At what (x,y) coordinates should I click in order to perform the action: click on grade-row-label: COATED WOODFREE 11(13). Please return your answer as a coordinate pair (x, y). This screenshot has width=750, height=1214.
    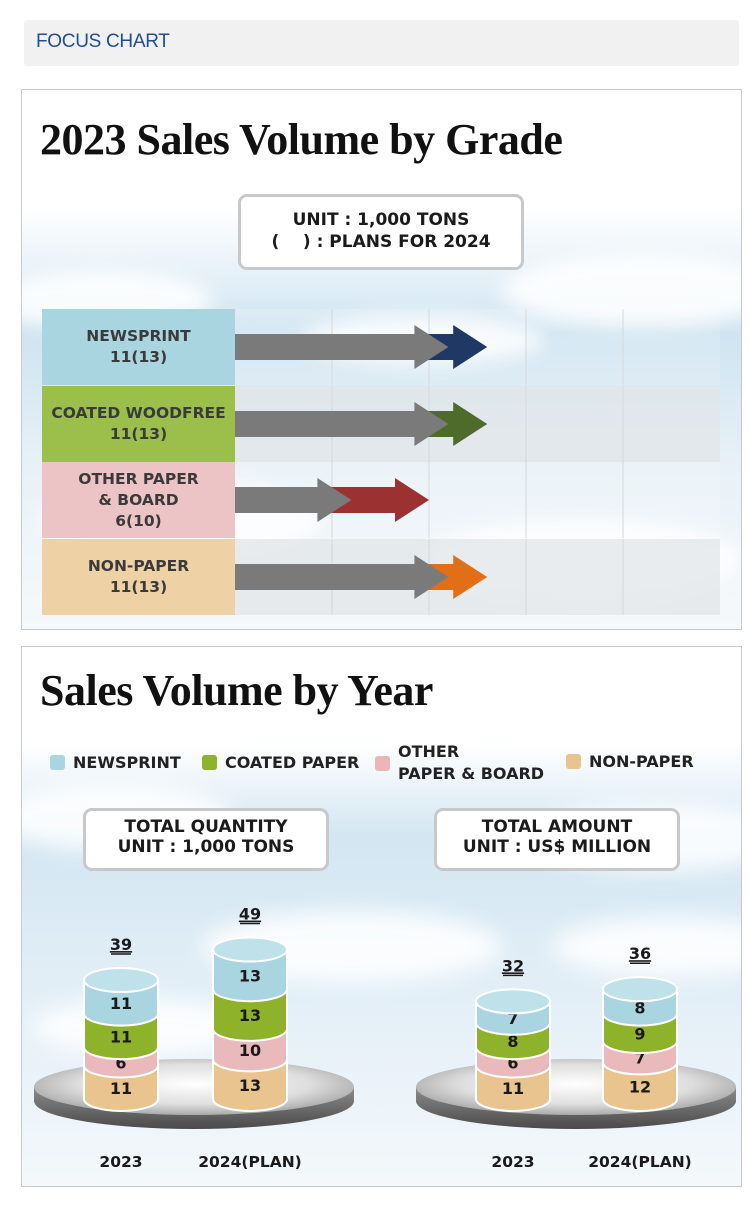
    Looking at the image, I should click on (138, 423).